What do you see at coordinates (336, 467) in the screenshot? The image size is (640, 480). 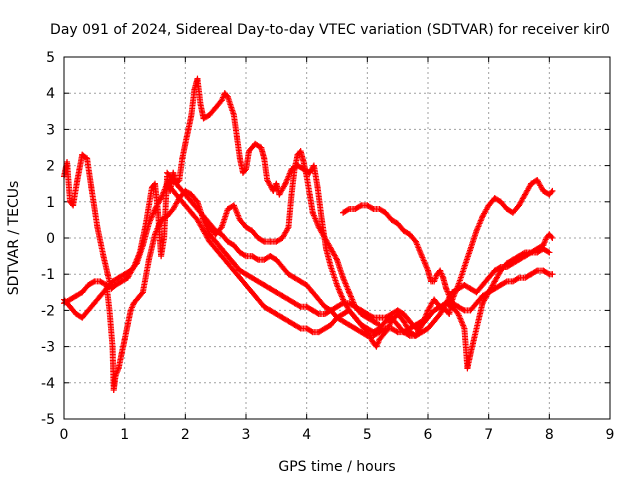 I see `x-axis-label: GPS time / hours` at bounding box center [336, 467].